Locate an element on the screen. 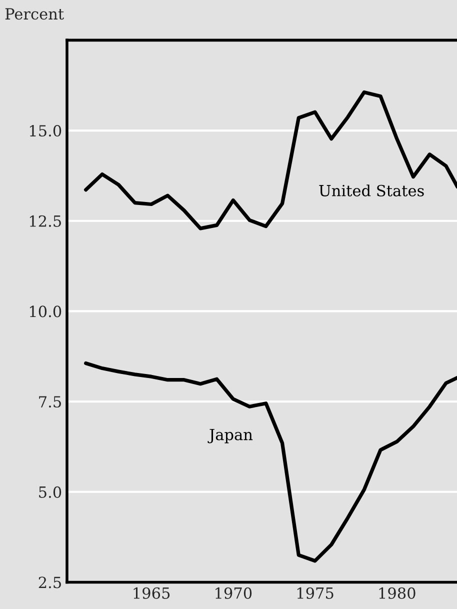 This screenshot has width=457, height=609. y-tick-label: 5.0 is located at coordinates (50, 492).